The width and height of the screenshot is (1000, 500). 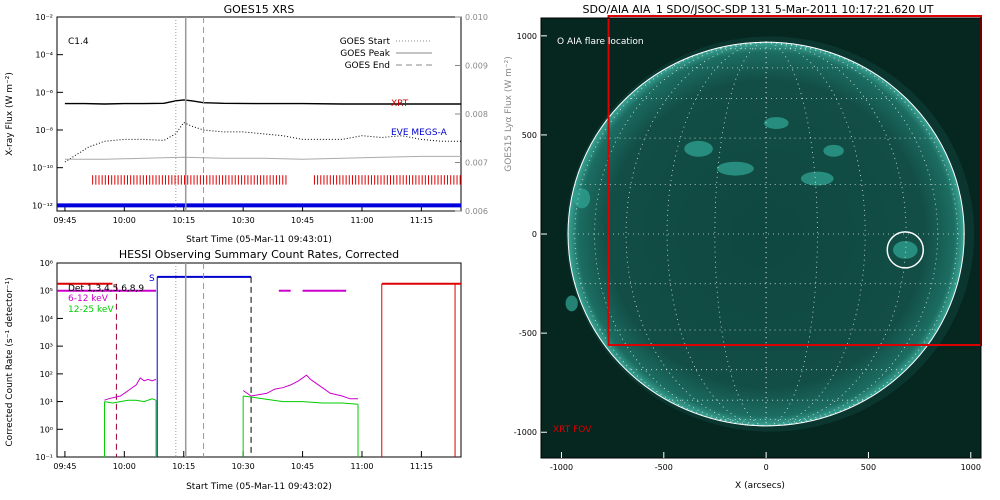 I want to click on goes-xrt-ticks, so click(x=276, y=180).